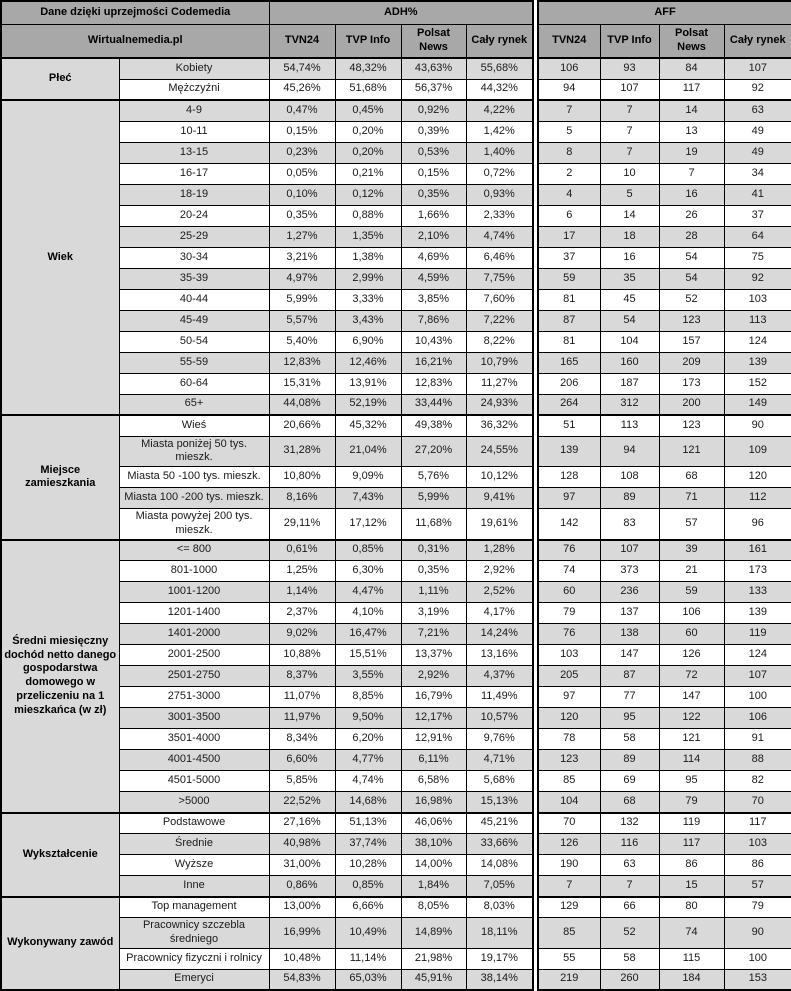 The height and width of the screenshot is (991, 791). Describe the element at coordinates (433, 425) in the screenshot. I see `adh-value: 49,38%` at that location.